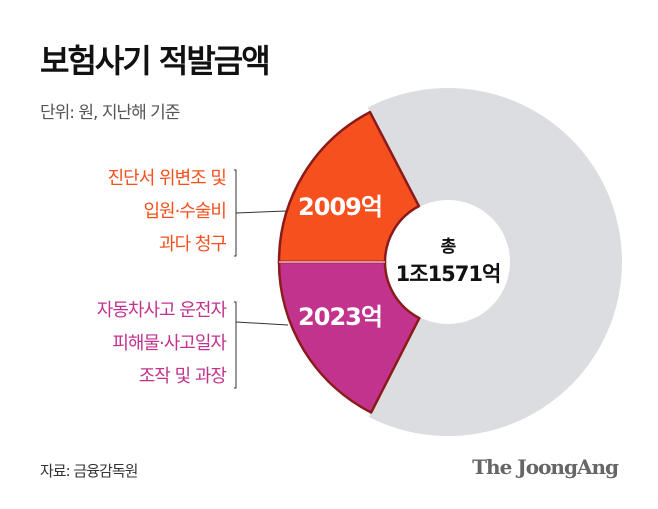  I want to click on donut-hole, so click(448, 262).